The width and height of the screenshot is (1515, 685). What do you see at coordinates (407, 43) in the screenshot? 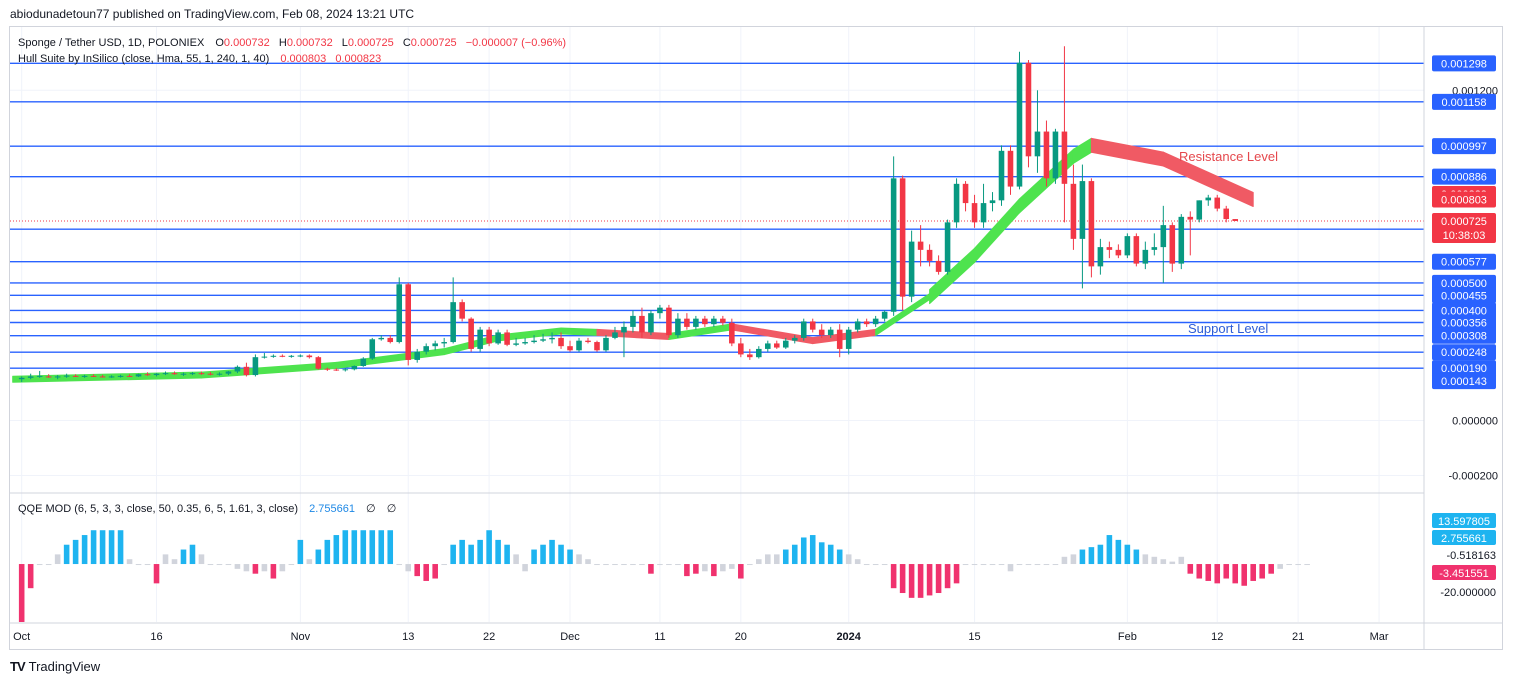
I see `legend-c-label: C` at bounding box center [407, 43].